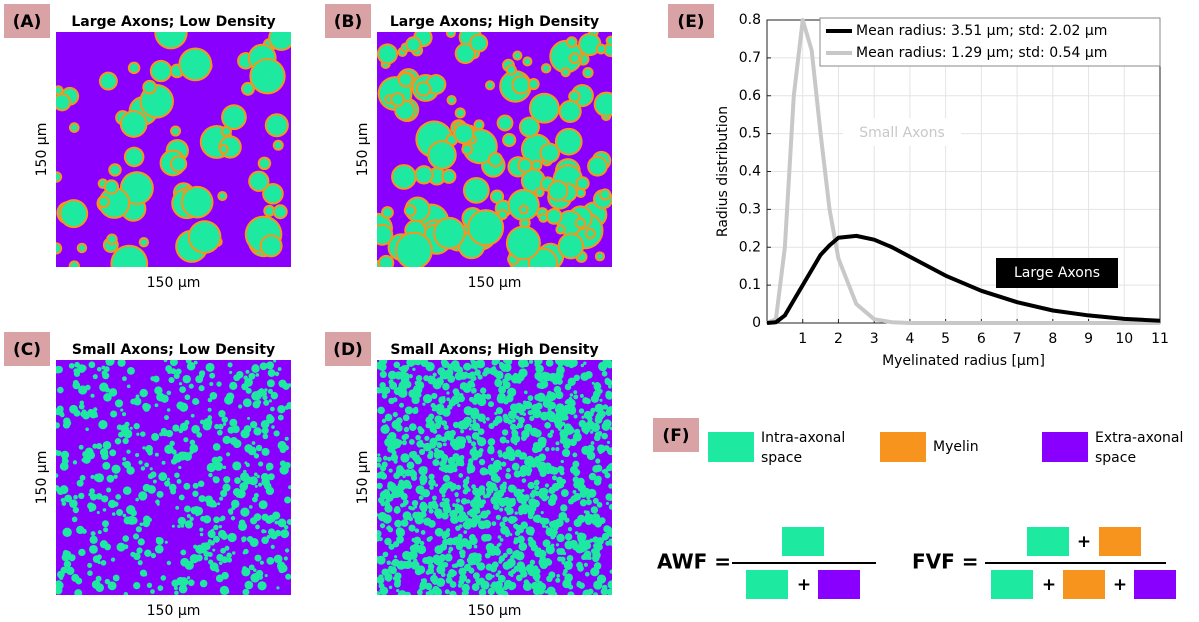 The width and height of the screenshot is (1199, 622). Describe the element at coordinates (1088, 339) in the screenshot. I see `x-tick-label: 9` at that location.